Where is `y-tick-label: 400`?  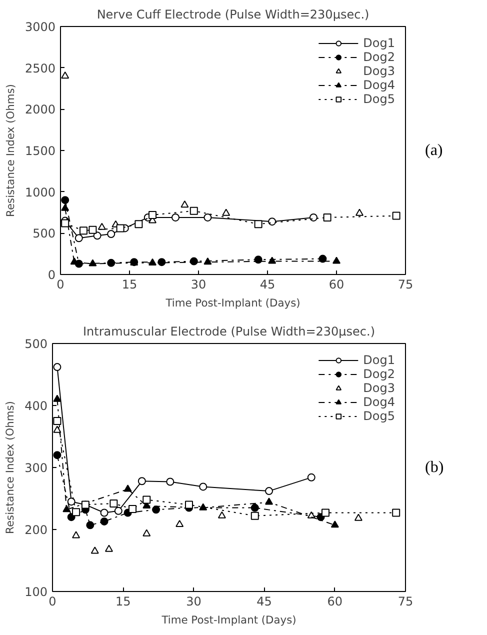 y-tick-label: 400 is located at coordinates (36, 406).